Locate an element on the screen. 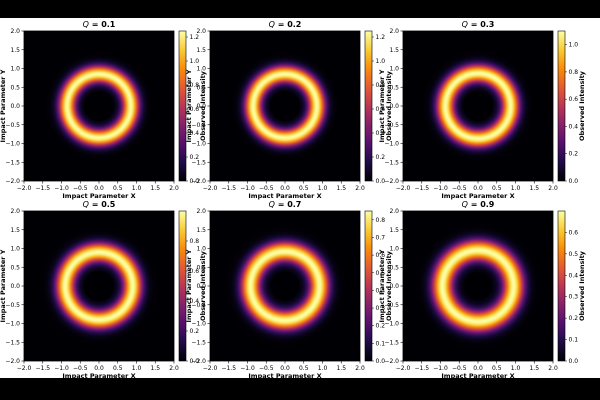  panel-title: Q = 0.2 is located at coordinates (285, 24).